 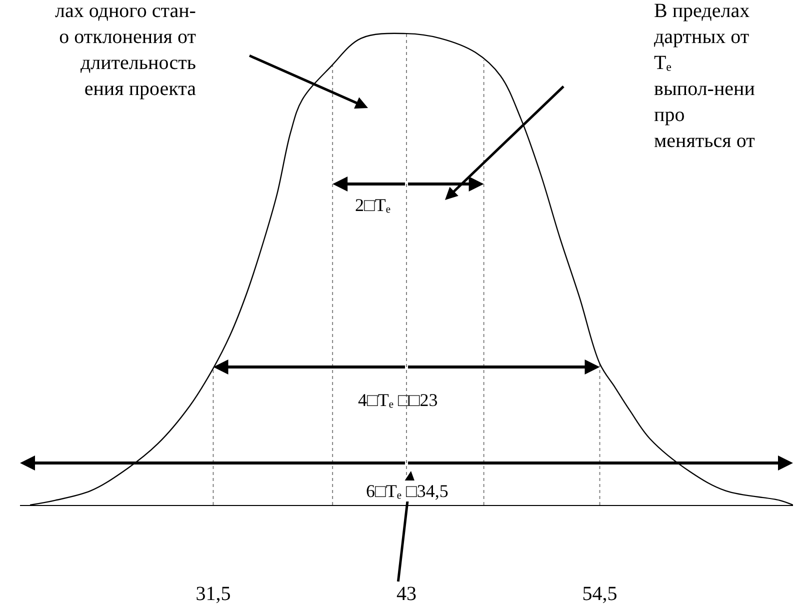 What do you see at coordinates (600, 594) in the screenshot?
I see `x-tick-label: 54,5` at bounding box center [600, 594].